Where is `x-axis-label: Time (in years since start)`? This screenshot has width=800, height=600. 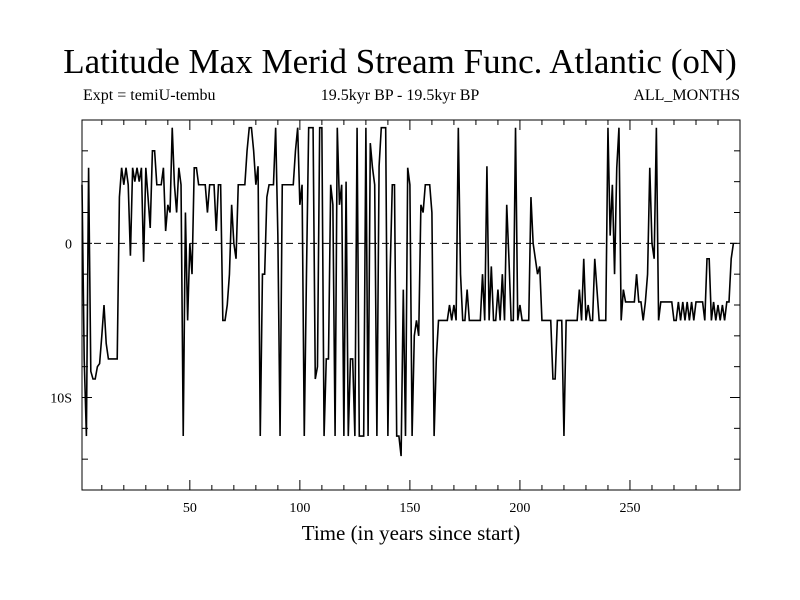
x-axis-label: Time (in years since start) is located at coordinates (411, 533).